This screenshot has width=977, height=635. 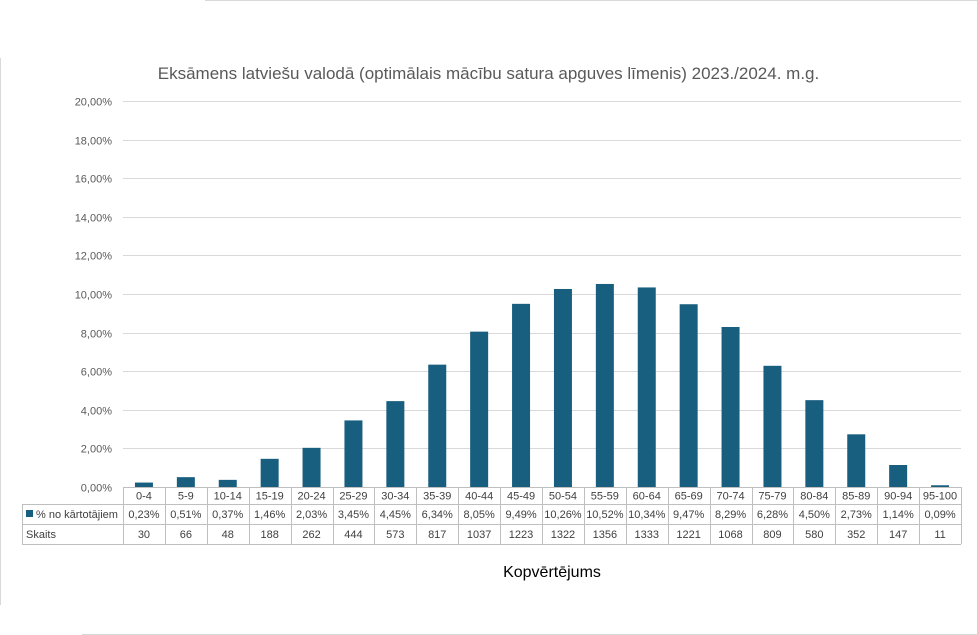 What do you see at coordinates (395, 515) in the screenshot?
I see `data-label: 4,45%` at bounding box center [395, 515].